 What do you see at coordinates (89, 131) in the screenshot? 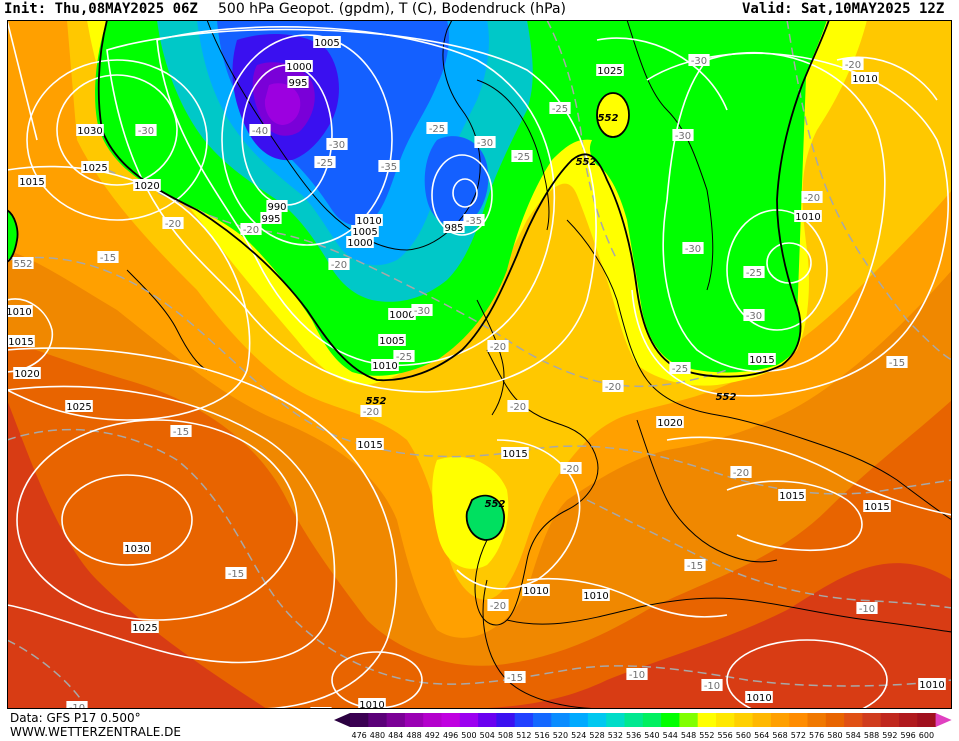
I see `pressure-label-text: 1030` at bounding box center [89, 131].